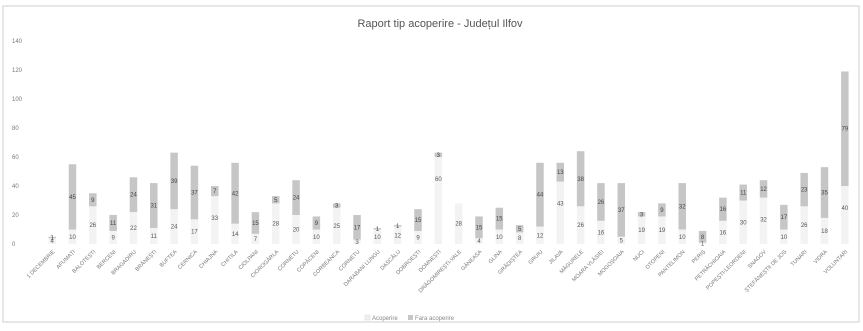 Image resolution: width=863 pixels, height=331 pixels. I want to click on value-label-fara-acoperire: 79, so click(844, 130).